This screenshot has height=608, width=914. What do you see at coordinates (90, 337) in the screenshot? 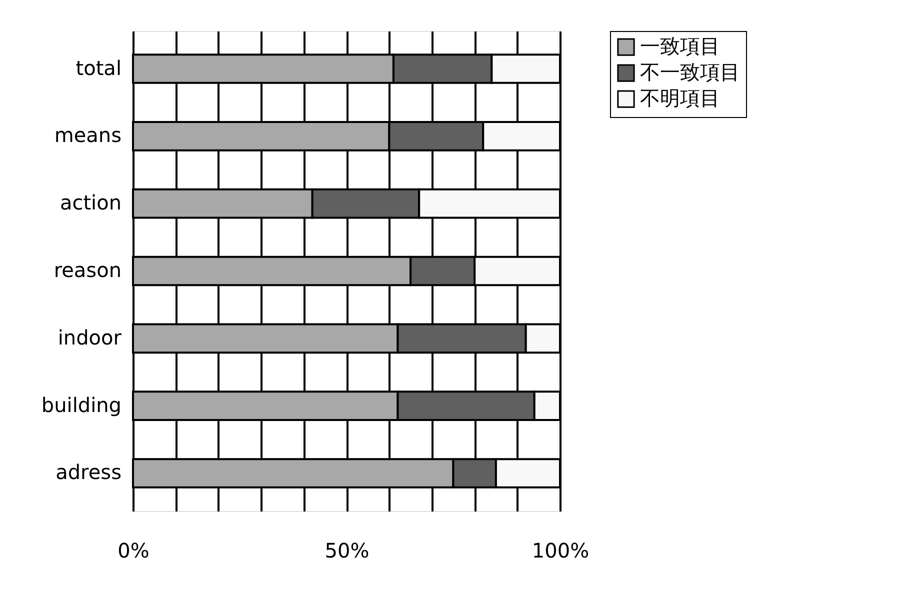
I see `y-tick-label: indoor` at bounding box center [90, 337].